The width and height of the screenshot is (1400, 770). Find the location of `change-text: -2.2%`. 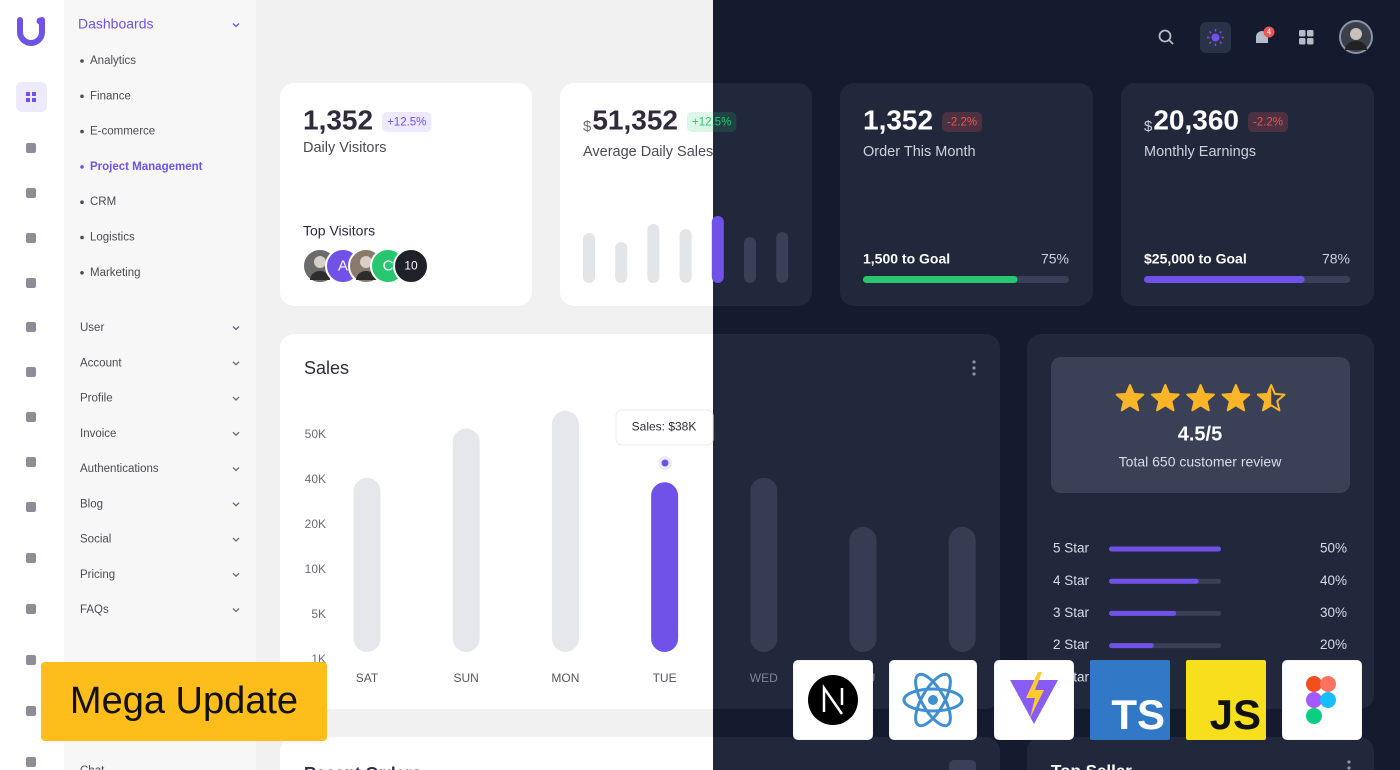

change-text: -2.2% is located at coordinates (1268, 123).